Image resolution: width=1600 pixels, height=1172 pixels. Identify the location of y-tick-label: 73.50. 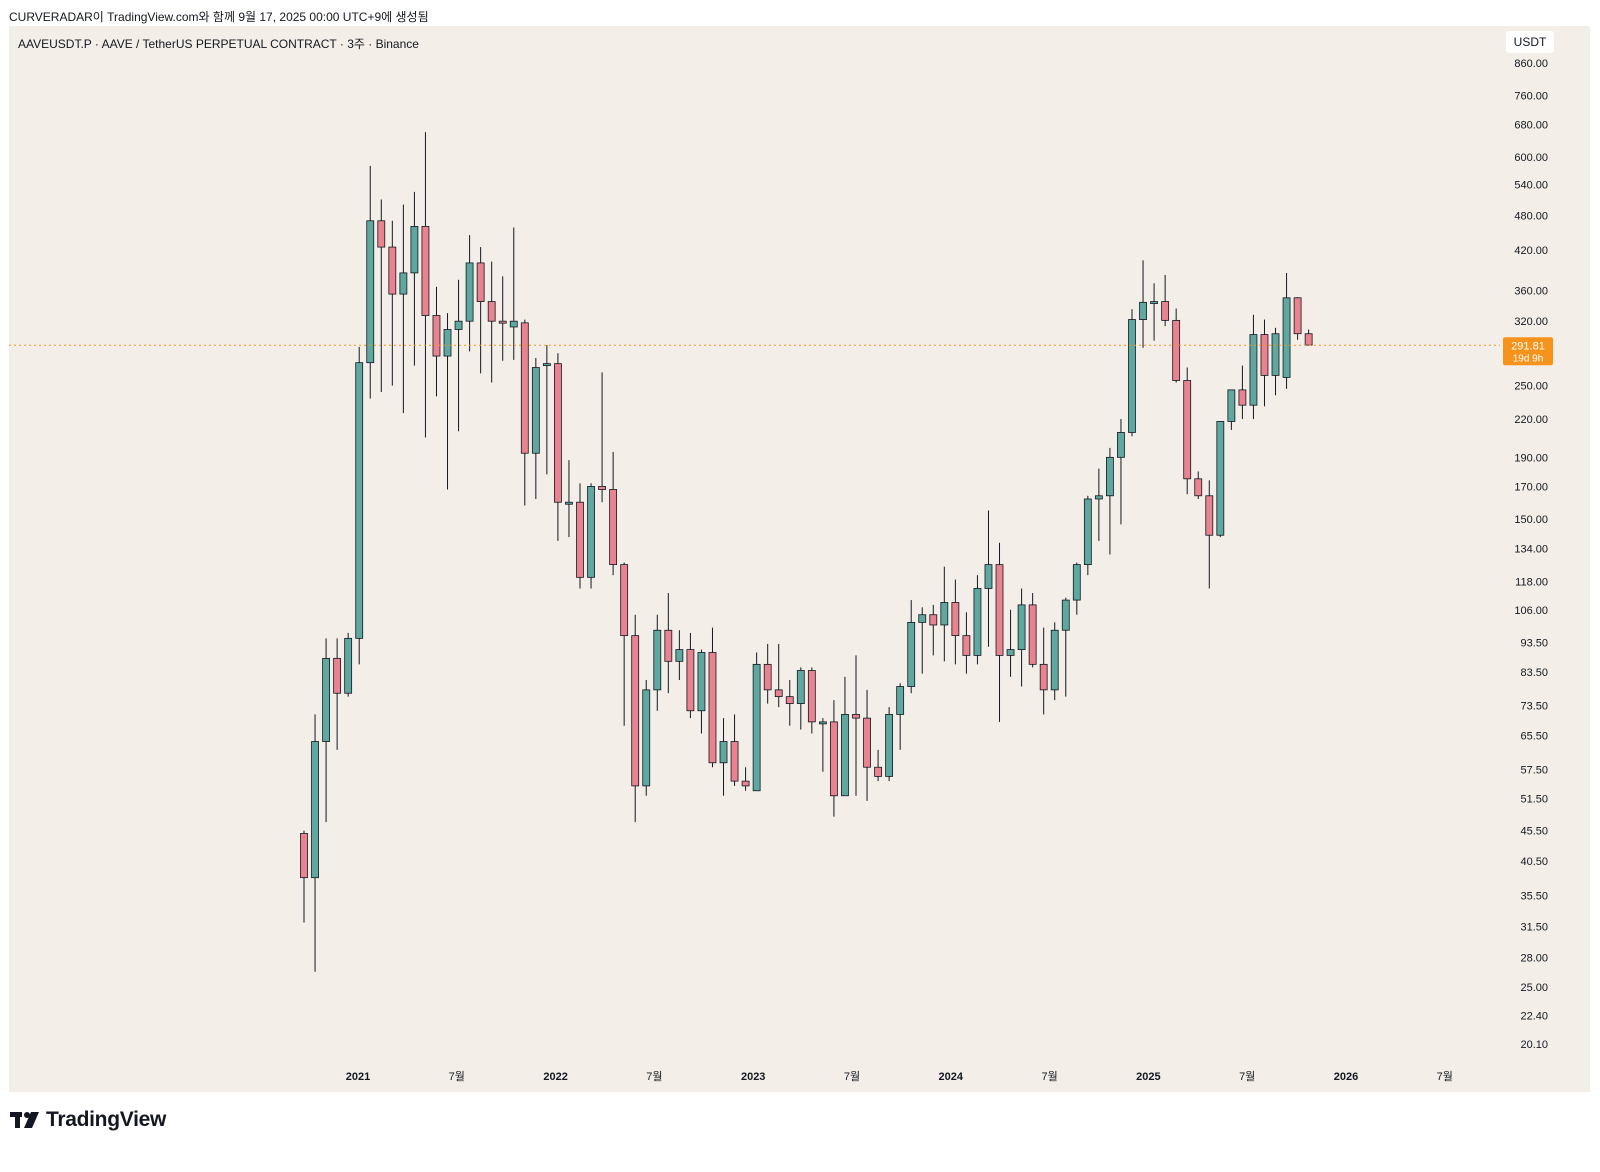
(1534, 706).